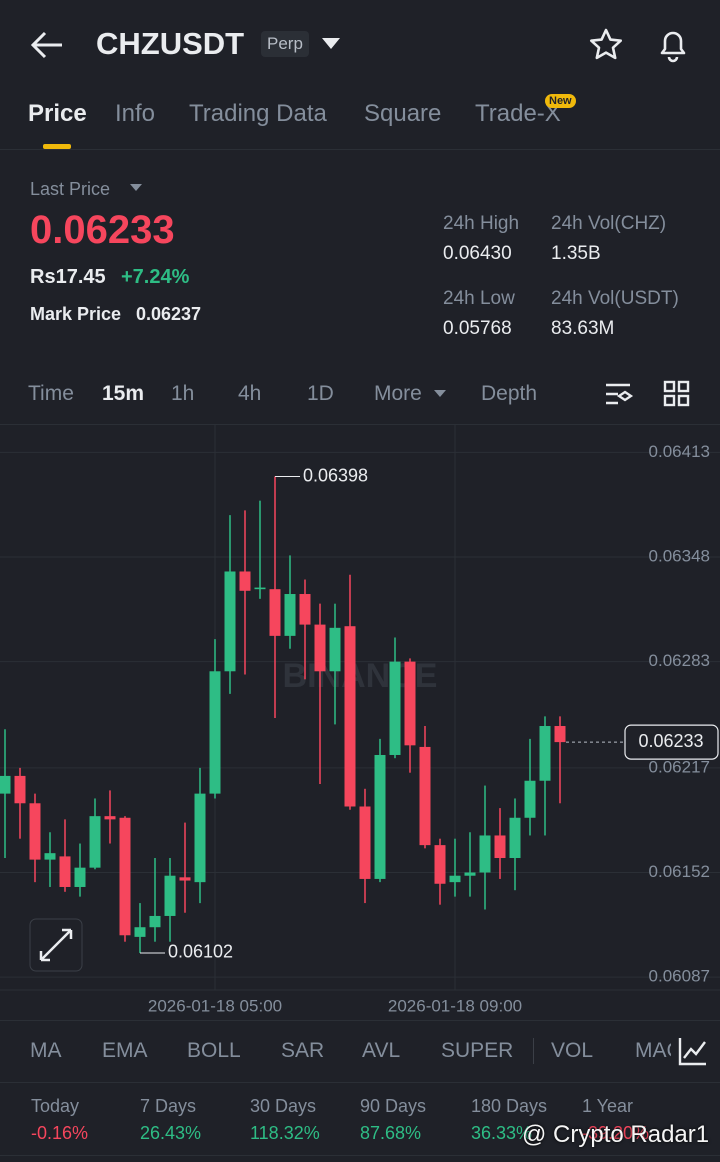 The image size is (720, 1162). What do you see at coordinates (615, 298) in the screenshot?
I see `stat-label: 24h Vol(USDT)` at bounding box center [615, 298].